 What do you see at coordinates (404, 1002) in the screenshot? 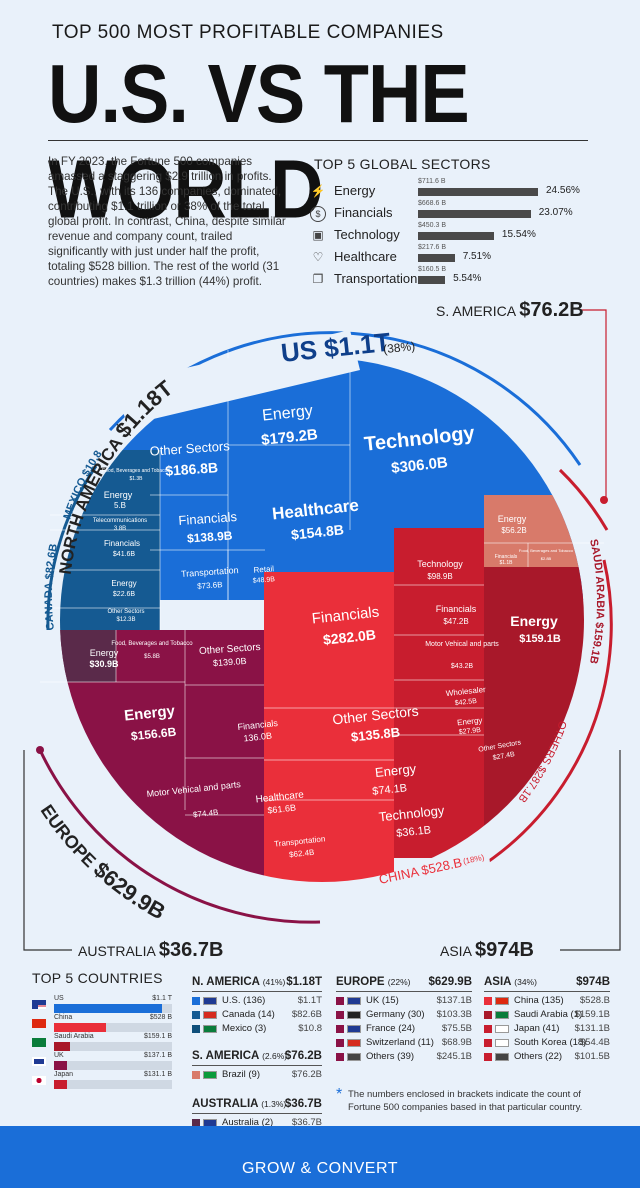
I see `table-row: UK (15) $137.1B` at bounding box center [404, 1002].